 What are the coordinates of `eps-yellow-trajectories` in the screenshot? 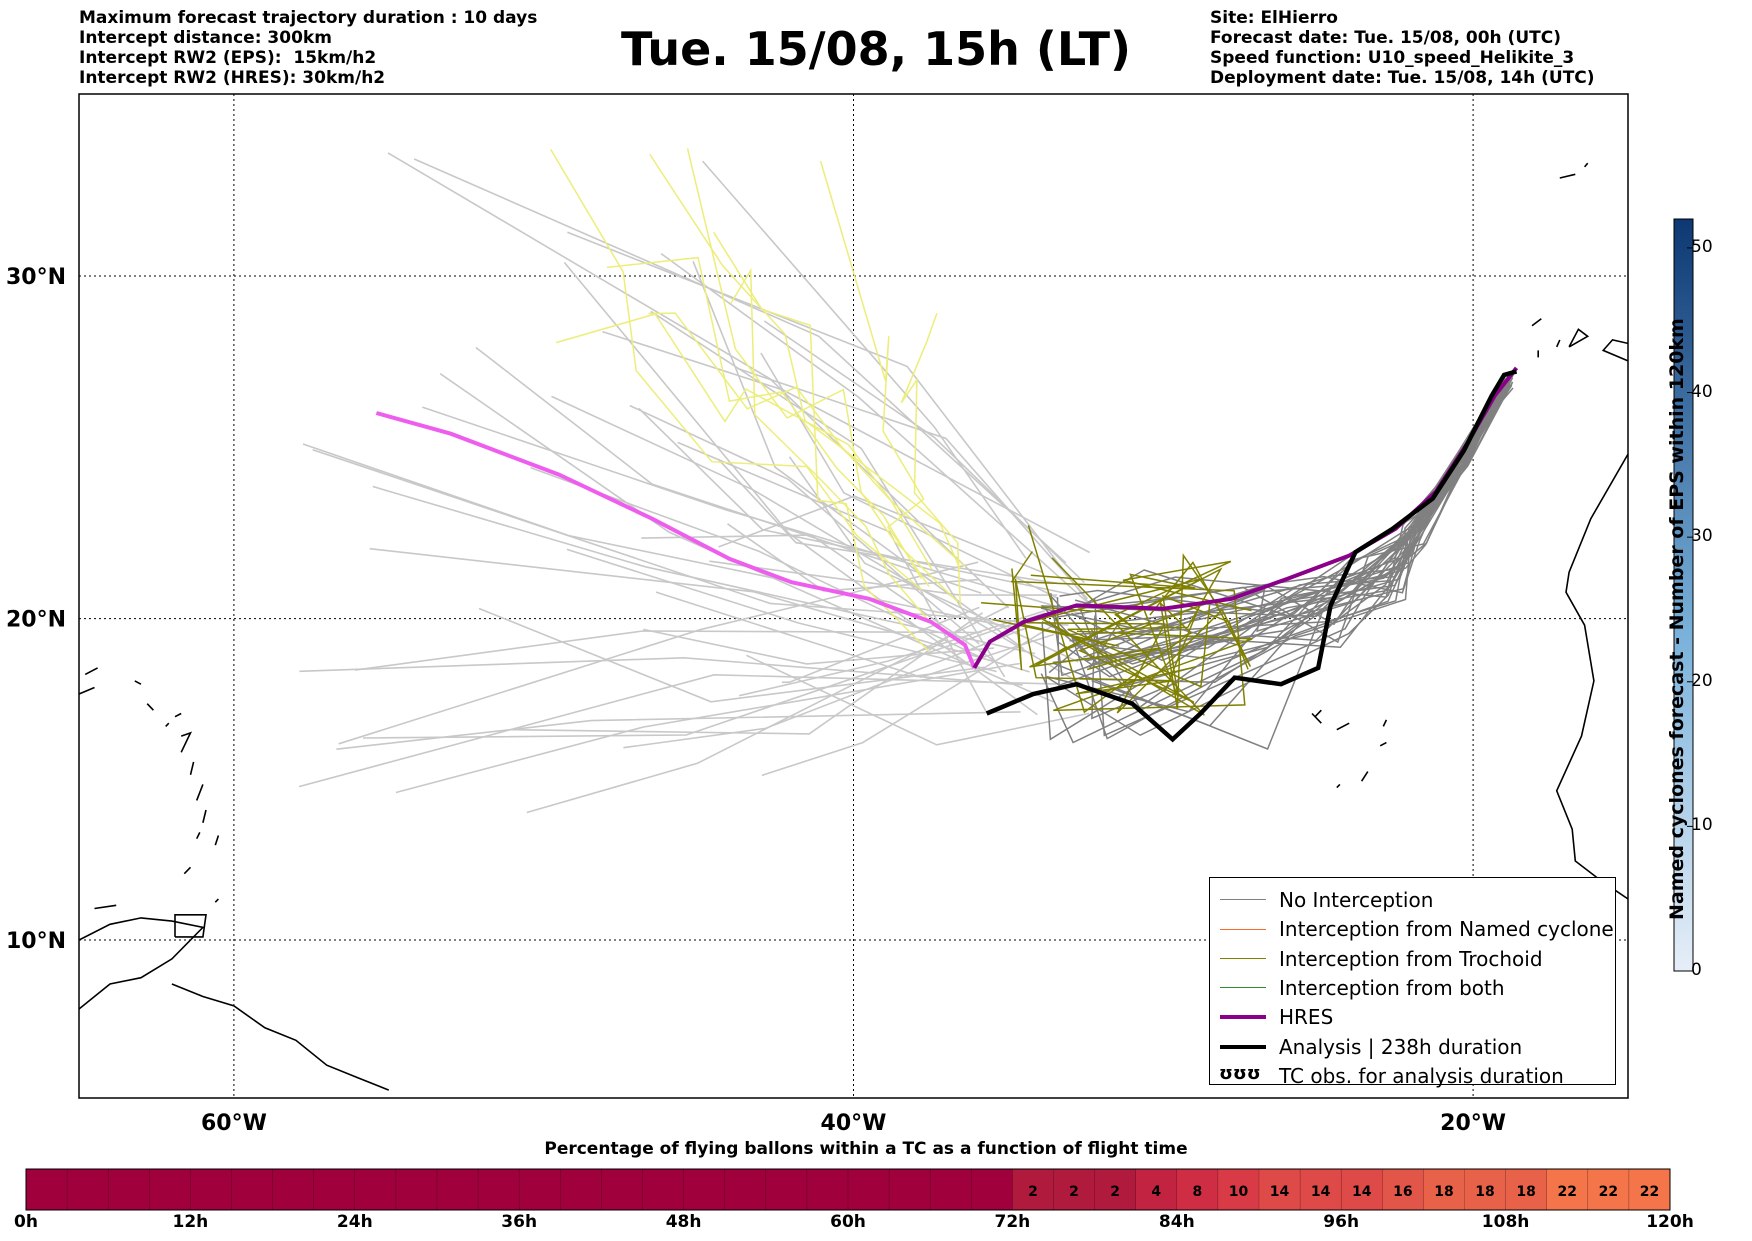 It's located at (758, 400).